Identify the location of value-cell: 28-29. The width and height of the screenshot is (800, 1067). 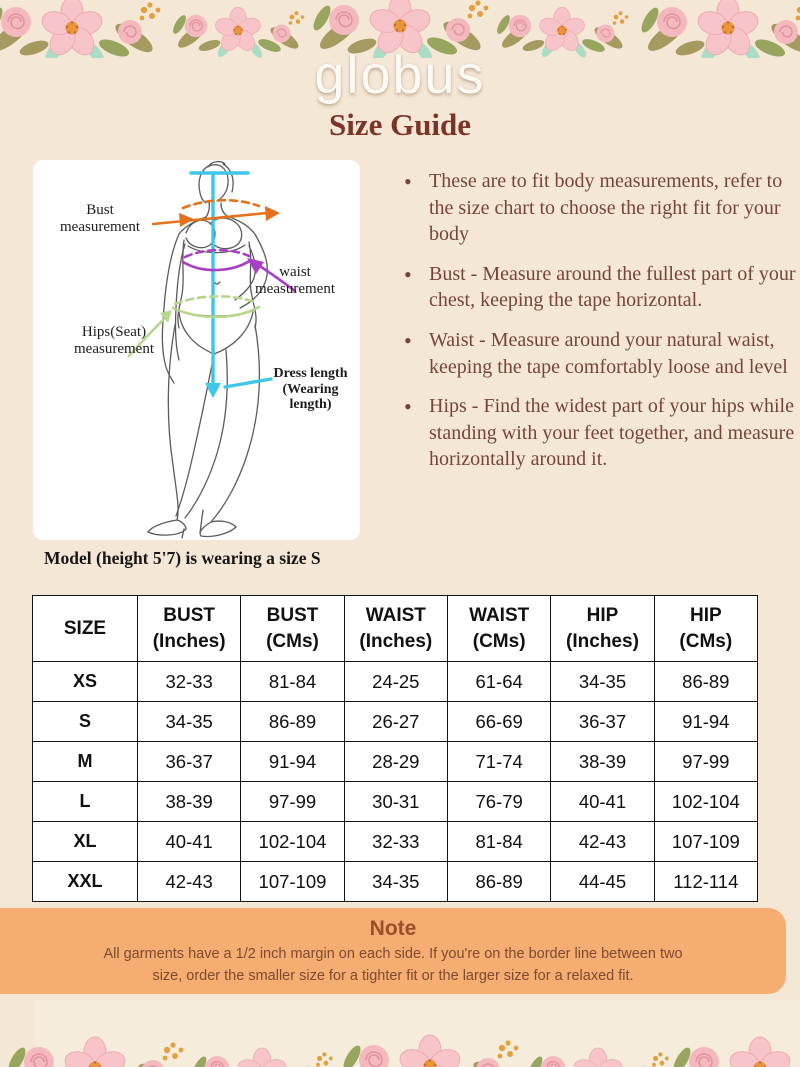
(395, 761).